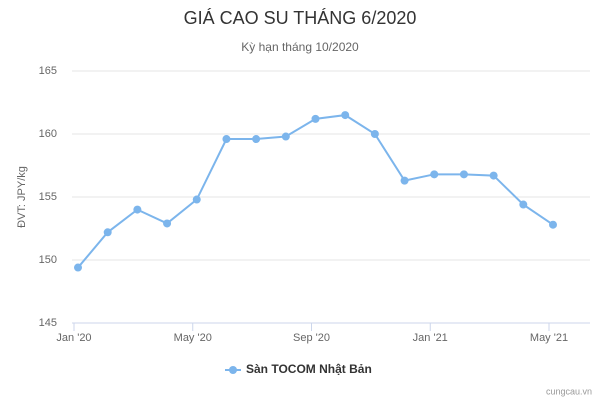 This screenshot has height=405, width=600. Describe the element at coordinates (430, 338) in the screenshot. I see `x-tick-label: Jan '21` at that location.